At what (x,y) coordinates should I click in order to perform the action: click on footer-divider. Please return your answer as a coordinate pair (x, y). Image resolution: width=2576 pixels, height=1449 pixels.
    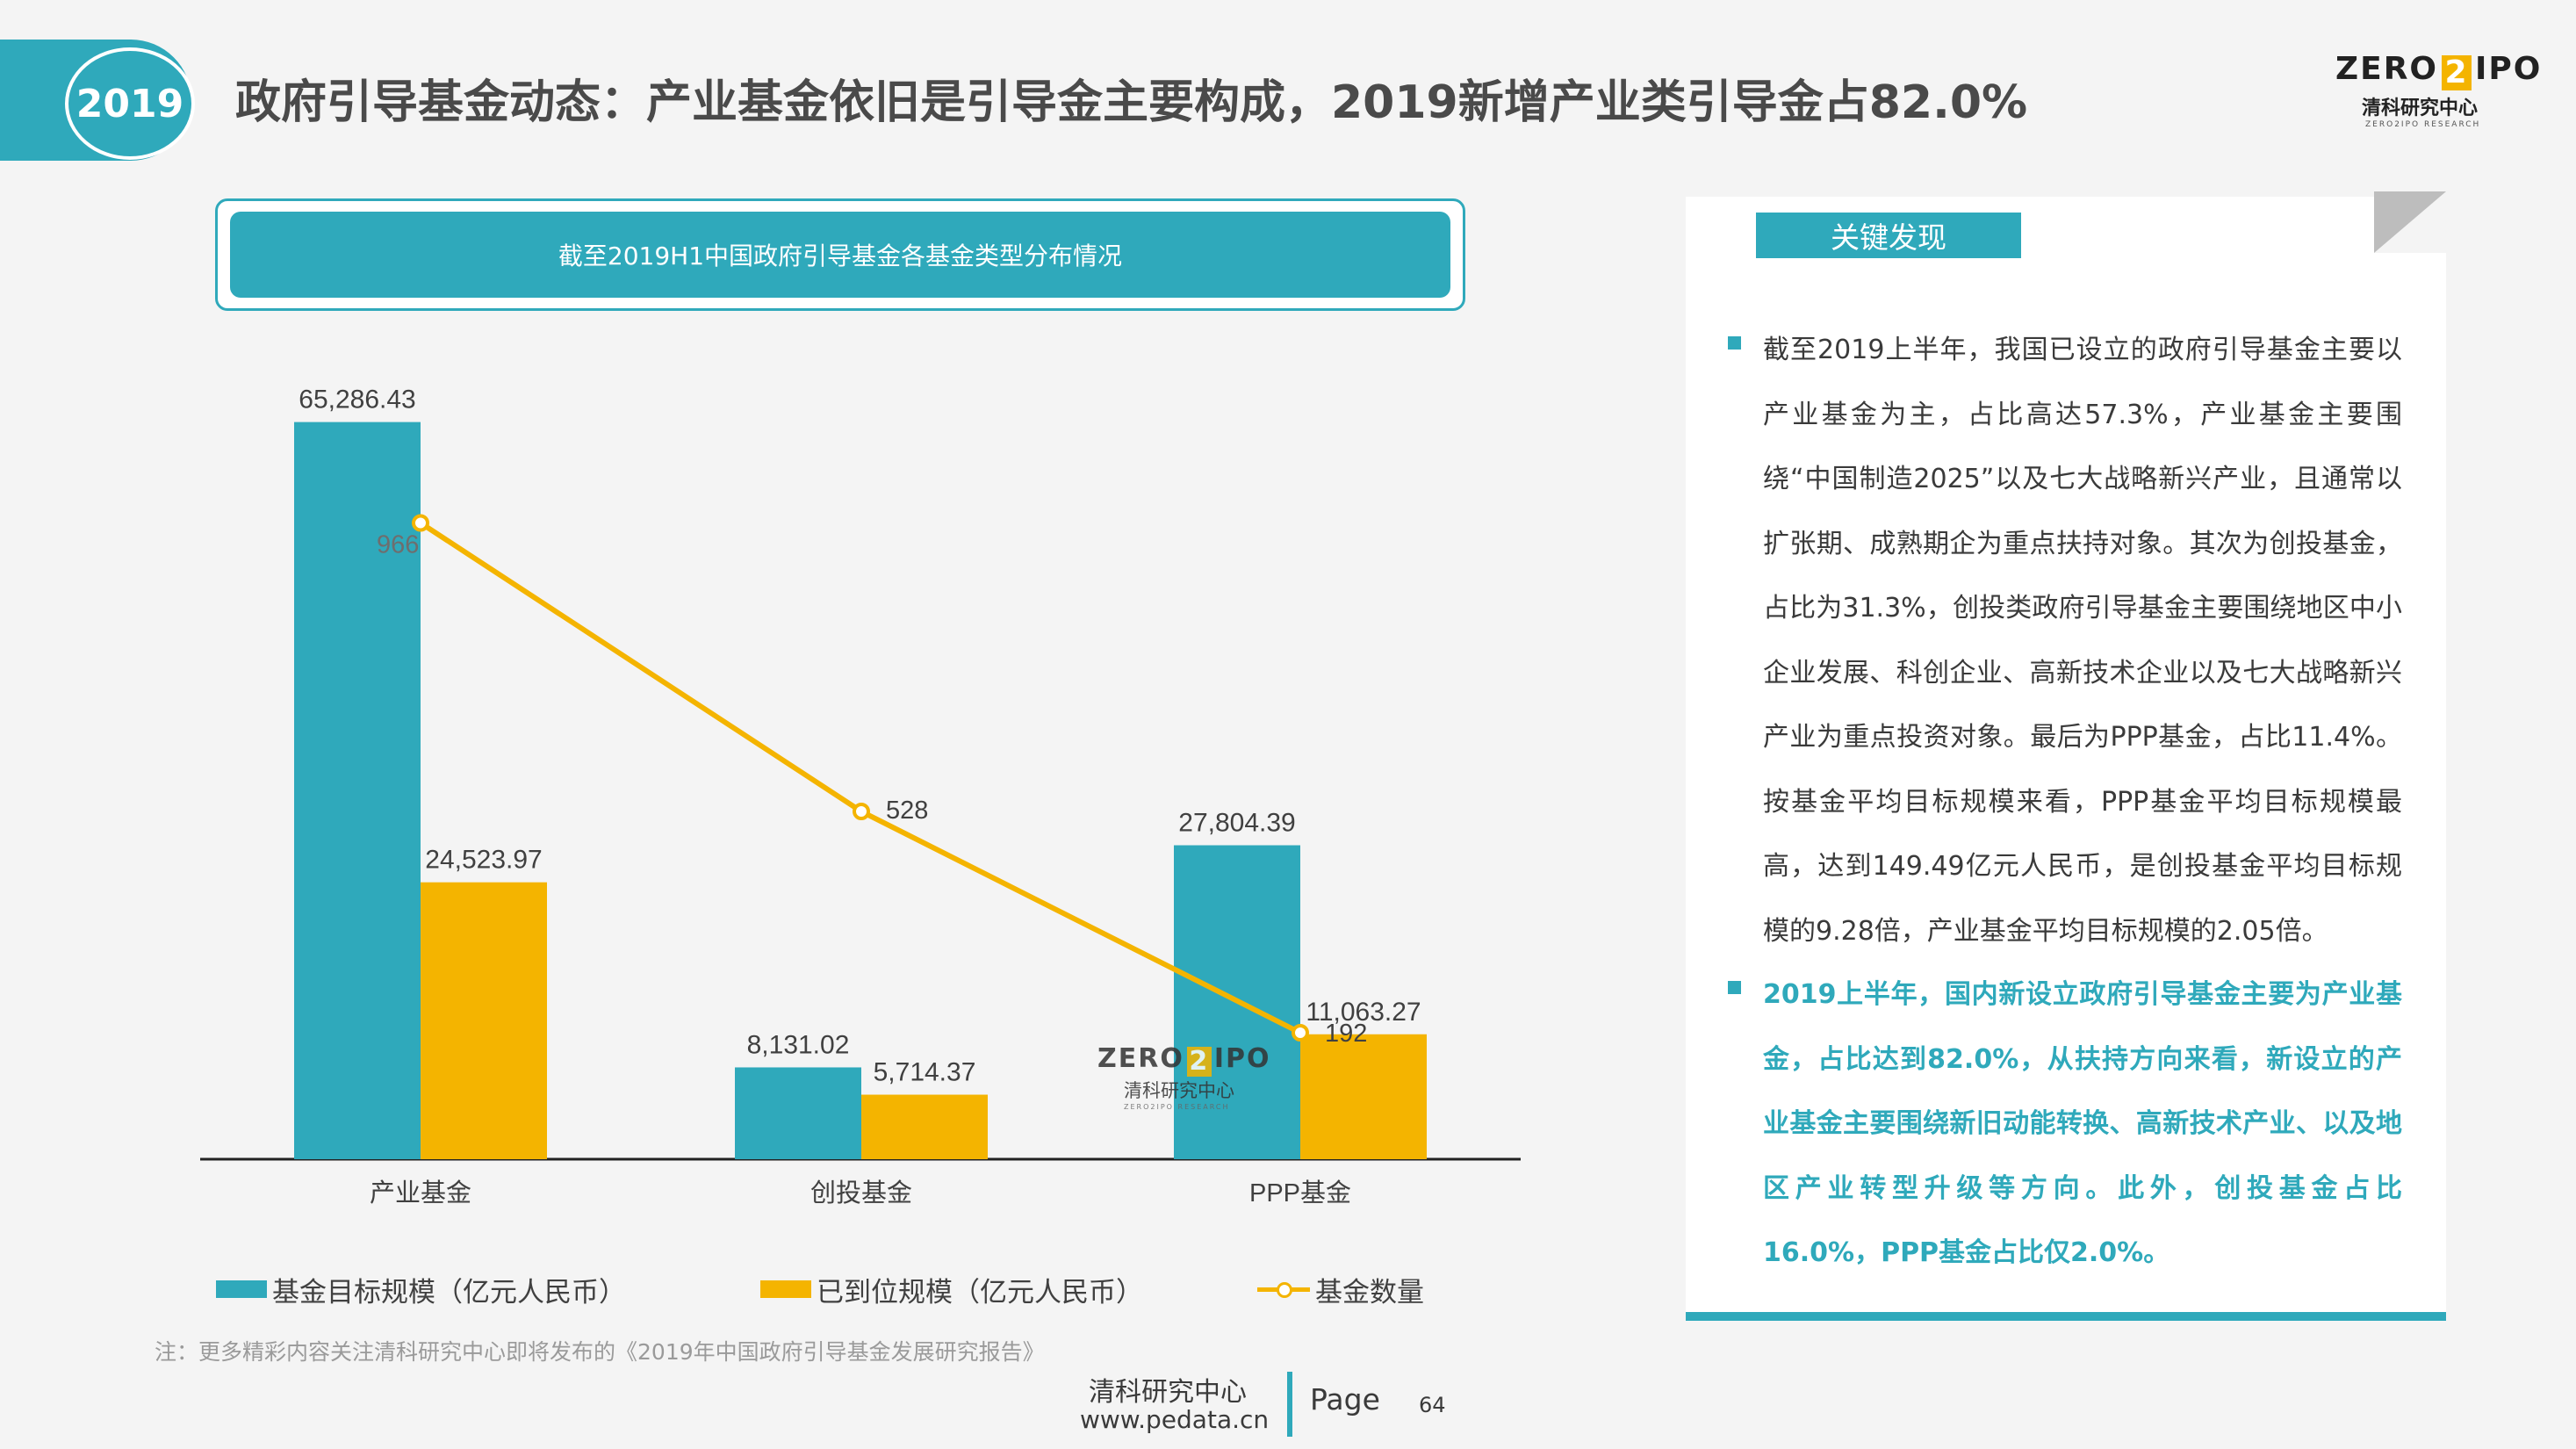
    Looking at the image, I should click on (1289, 1405).